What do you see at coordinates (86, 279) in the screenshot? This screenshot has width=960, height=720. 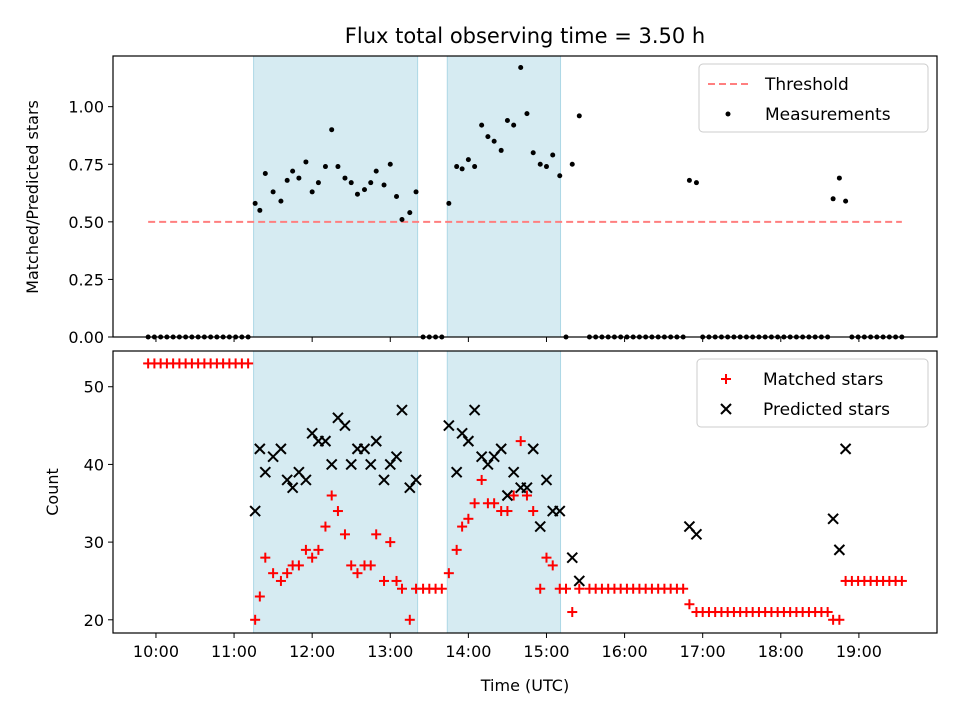 I see `y-tick-label: 0.25` at bounding box center [86, 279].